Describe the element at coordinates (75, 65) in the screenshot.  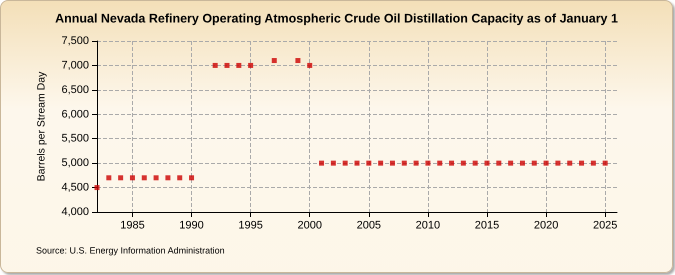
I see `y-tick-label: 7,000` at that location.